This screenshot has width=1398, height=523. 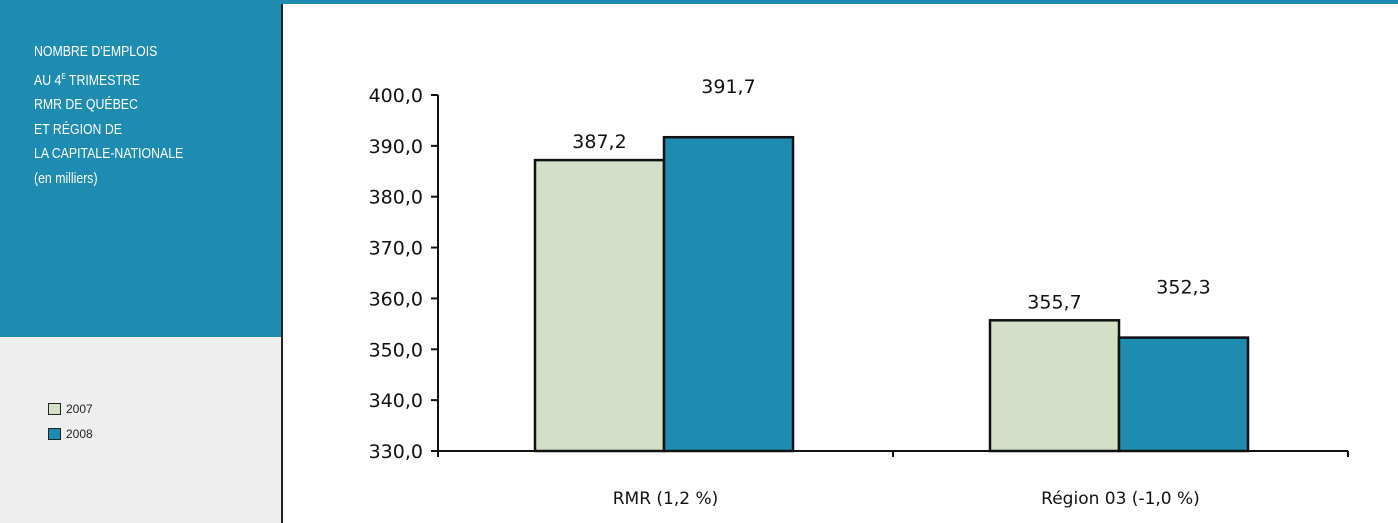 What do you see at coordinates (396, 299) in the screenshot?
I see `y-tick-label: 360,0` at bounding box center [396, 299].